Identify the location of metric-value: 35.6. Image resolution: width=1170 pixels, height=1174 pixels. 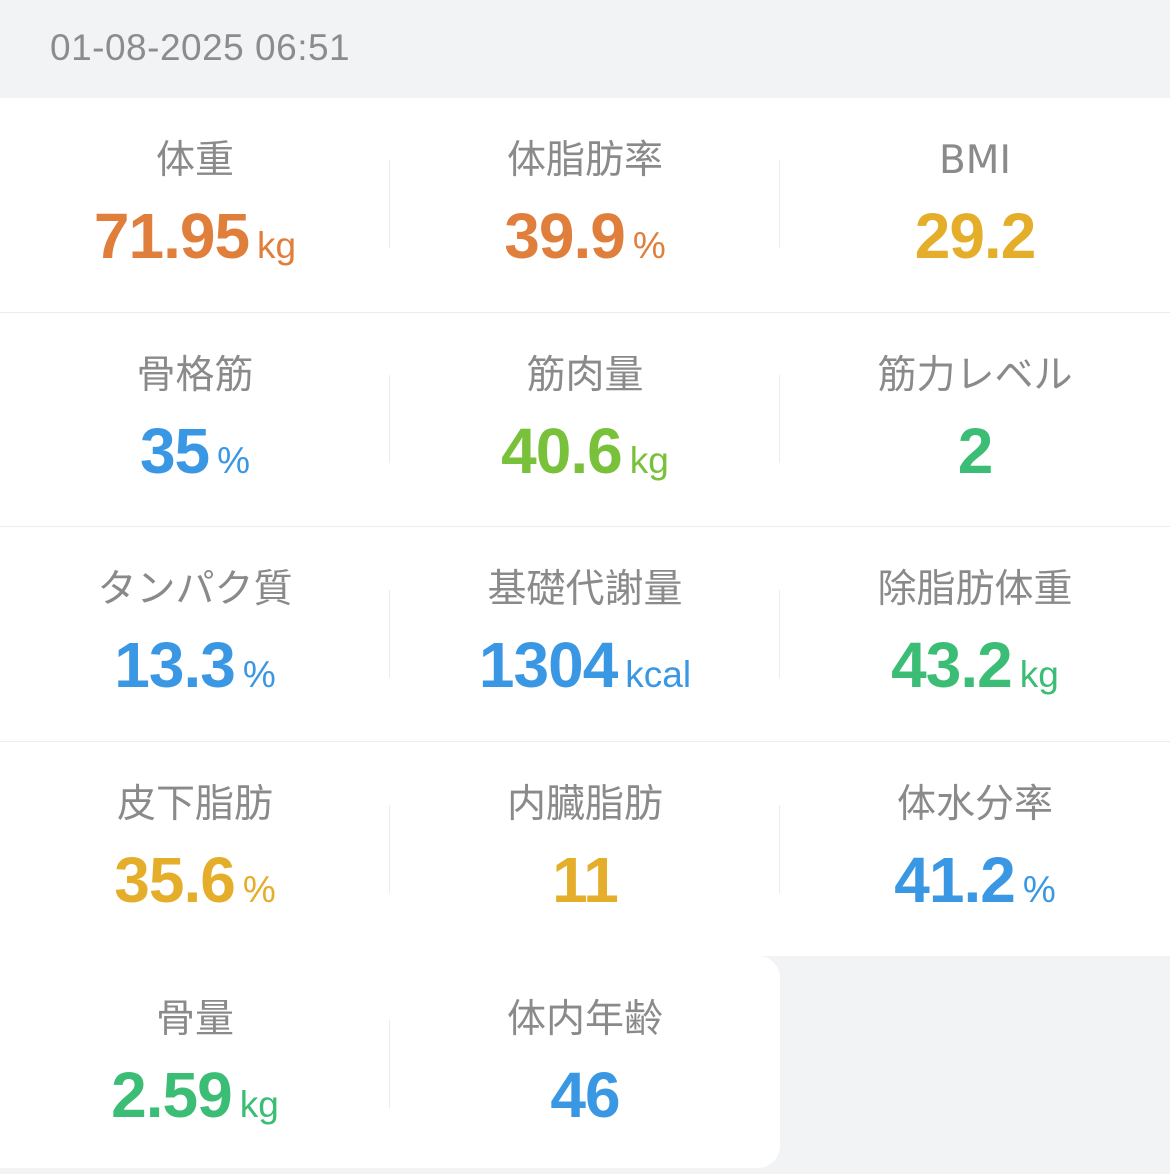
(175, 880).